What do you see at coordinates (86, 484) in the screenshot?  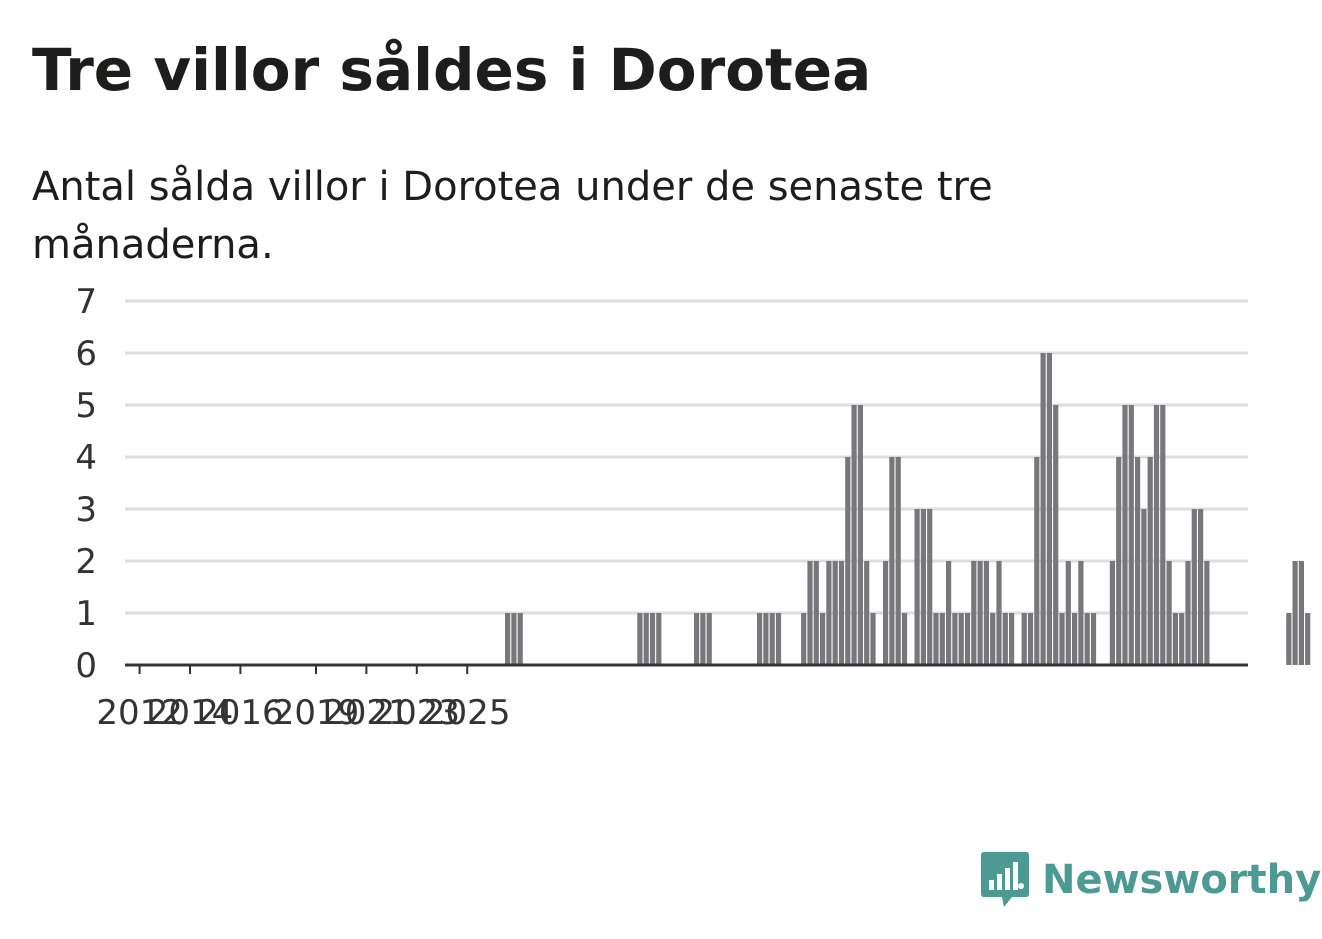 I see `y-axis-labels: 0 1 2 3 4 5 6 7` at bounding box center [86, 484].